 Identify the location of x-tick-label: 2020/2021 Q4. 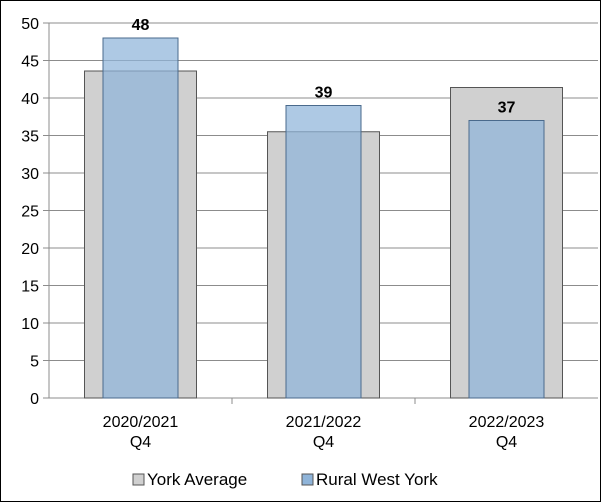
(141, 432).